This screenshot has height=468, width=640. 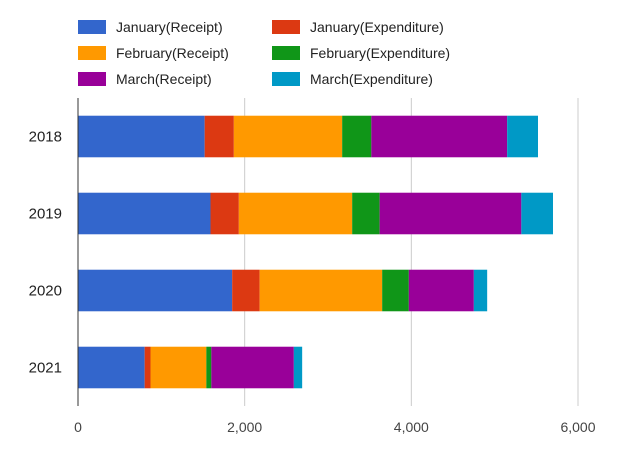 What do you see at coordinates (164, 79) in the screenshot?
I see `legend-label: March(Receipt)` at bounding box center [164, 79].